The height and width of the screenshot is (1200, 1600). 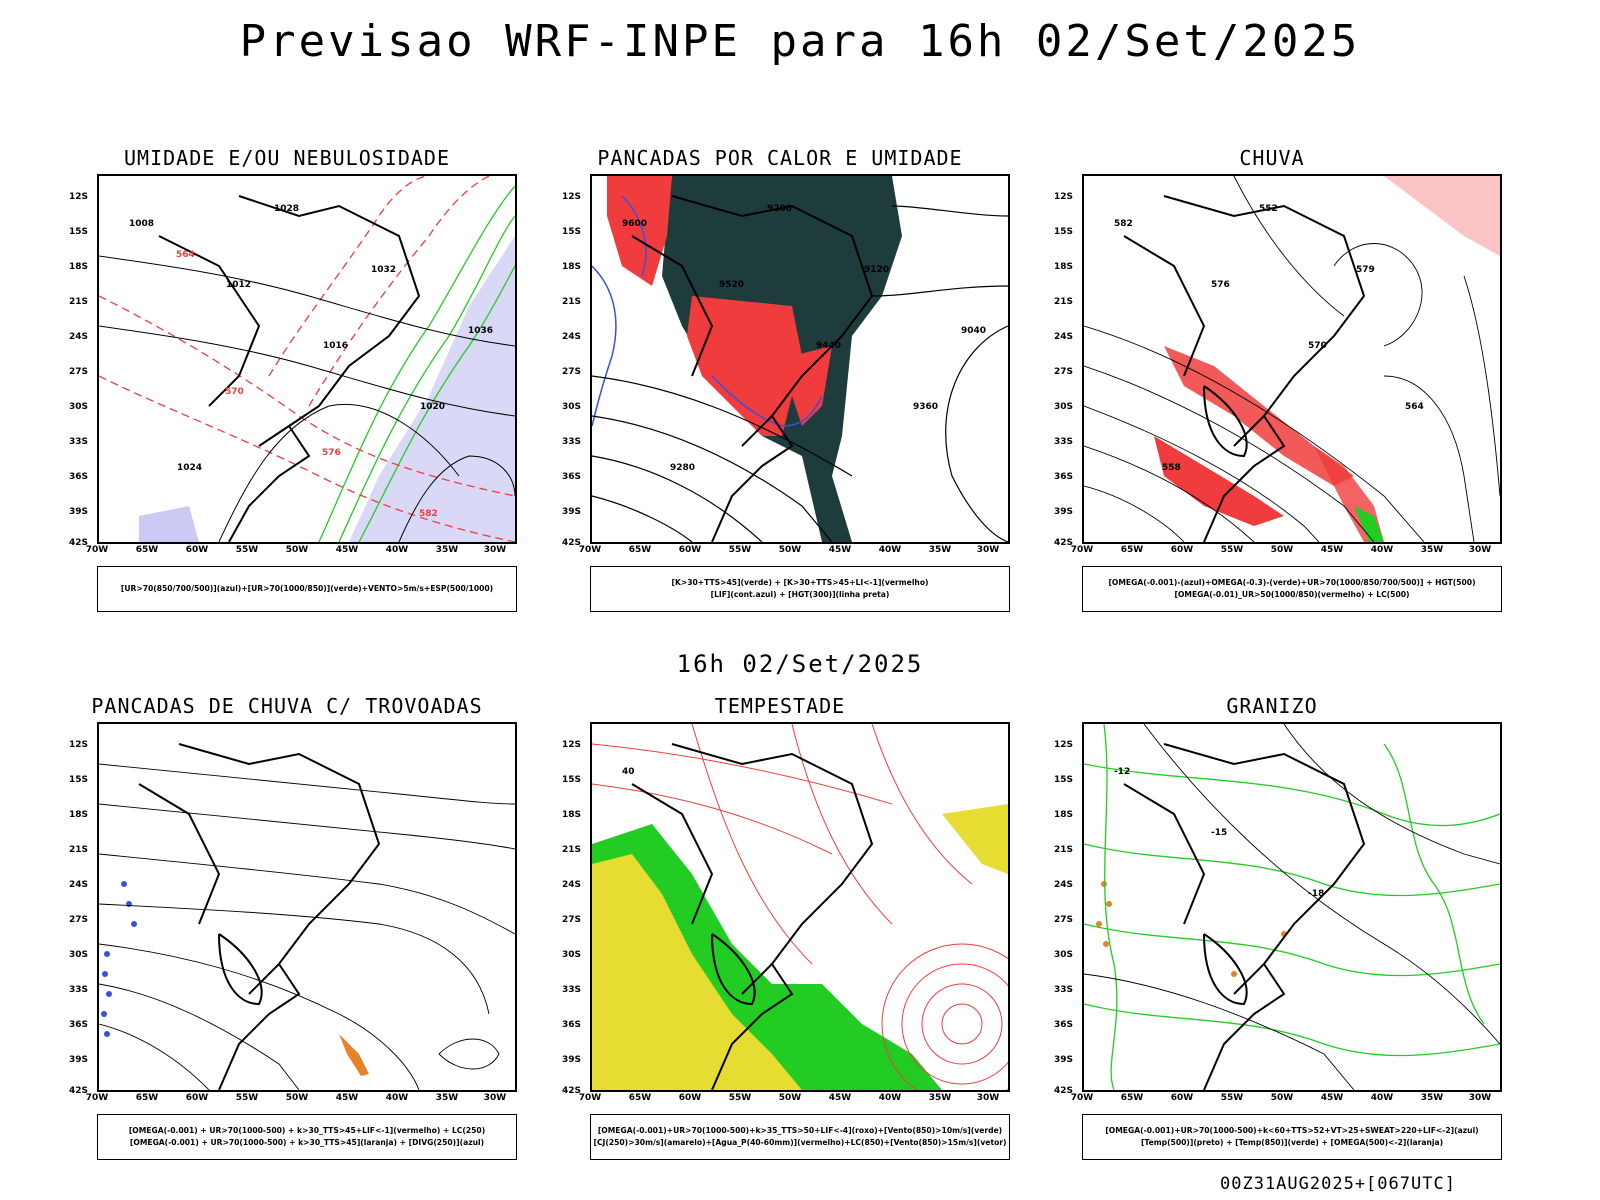 I want to click on main-title: Previsao WRF-INPE para 16h 02/Set/2025, so click(x=800, y=41).